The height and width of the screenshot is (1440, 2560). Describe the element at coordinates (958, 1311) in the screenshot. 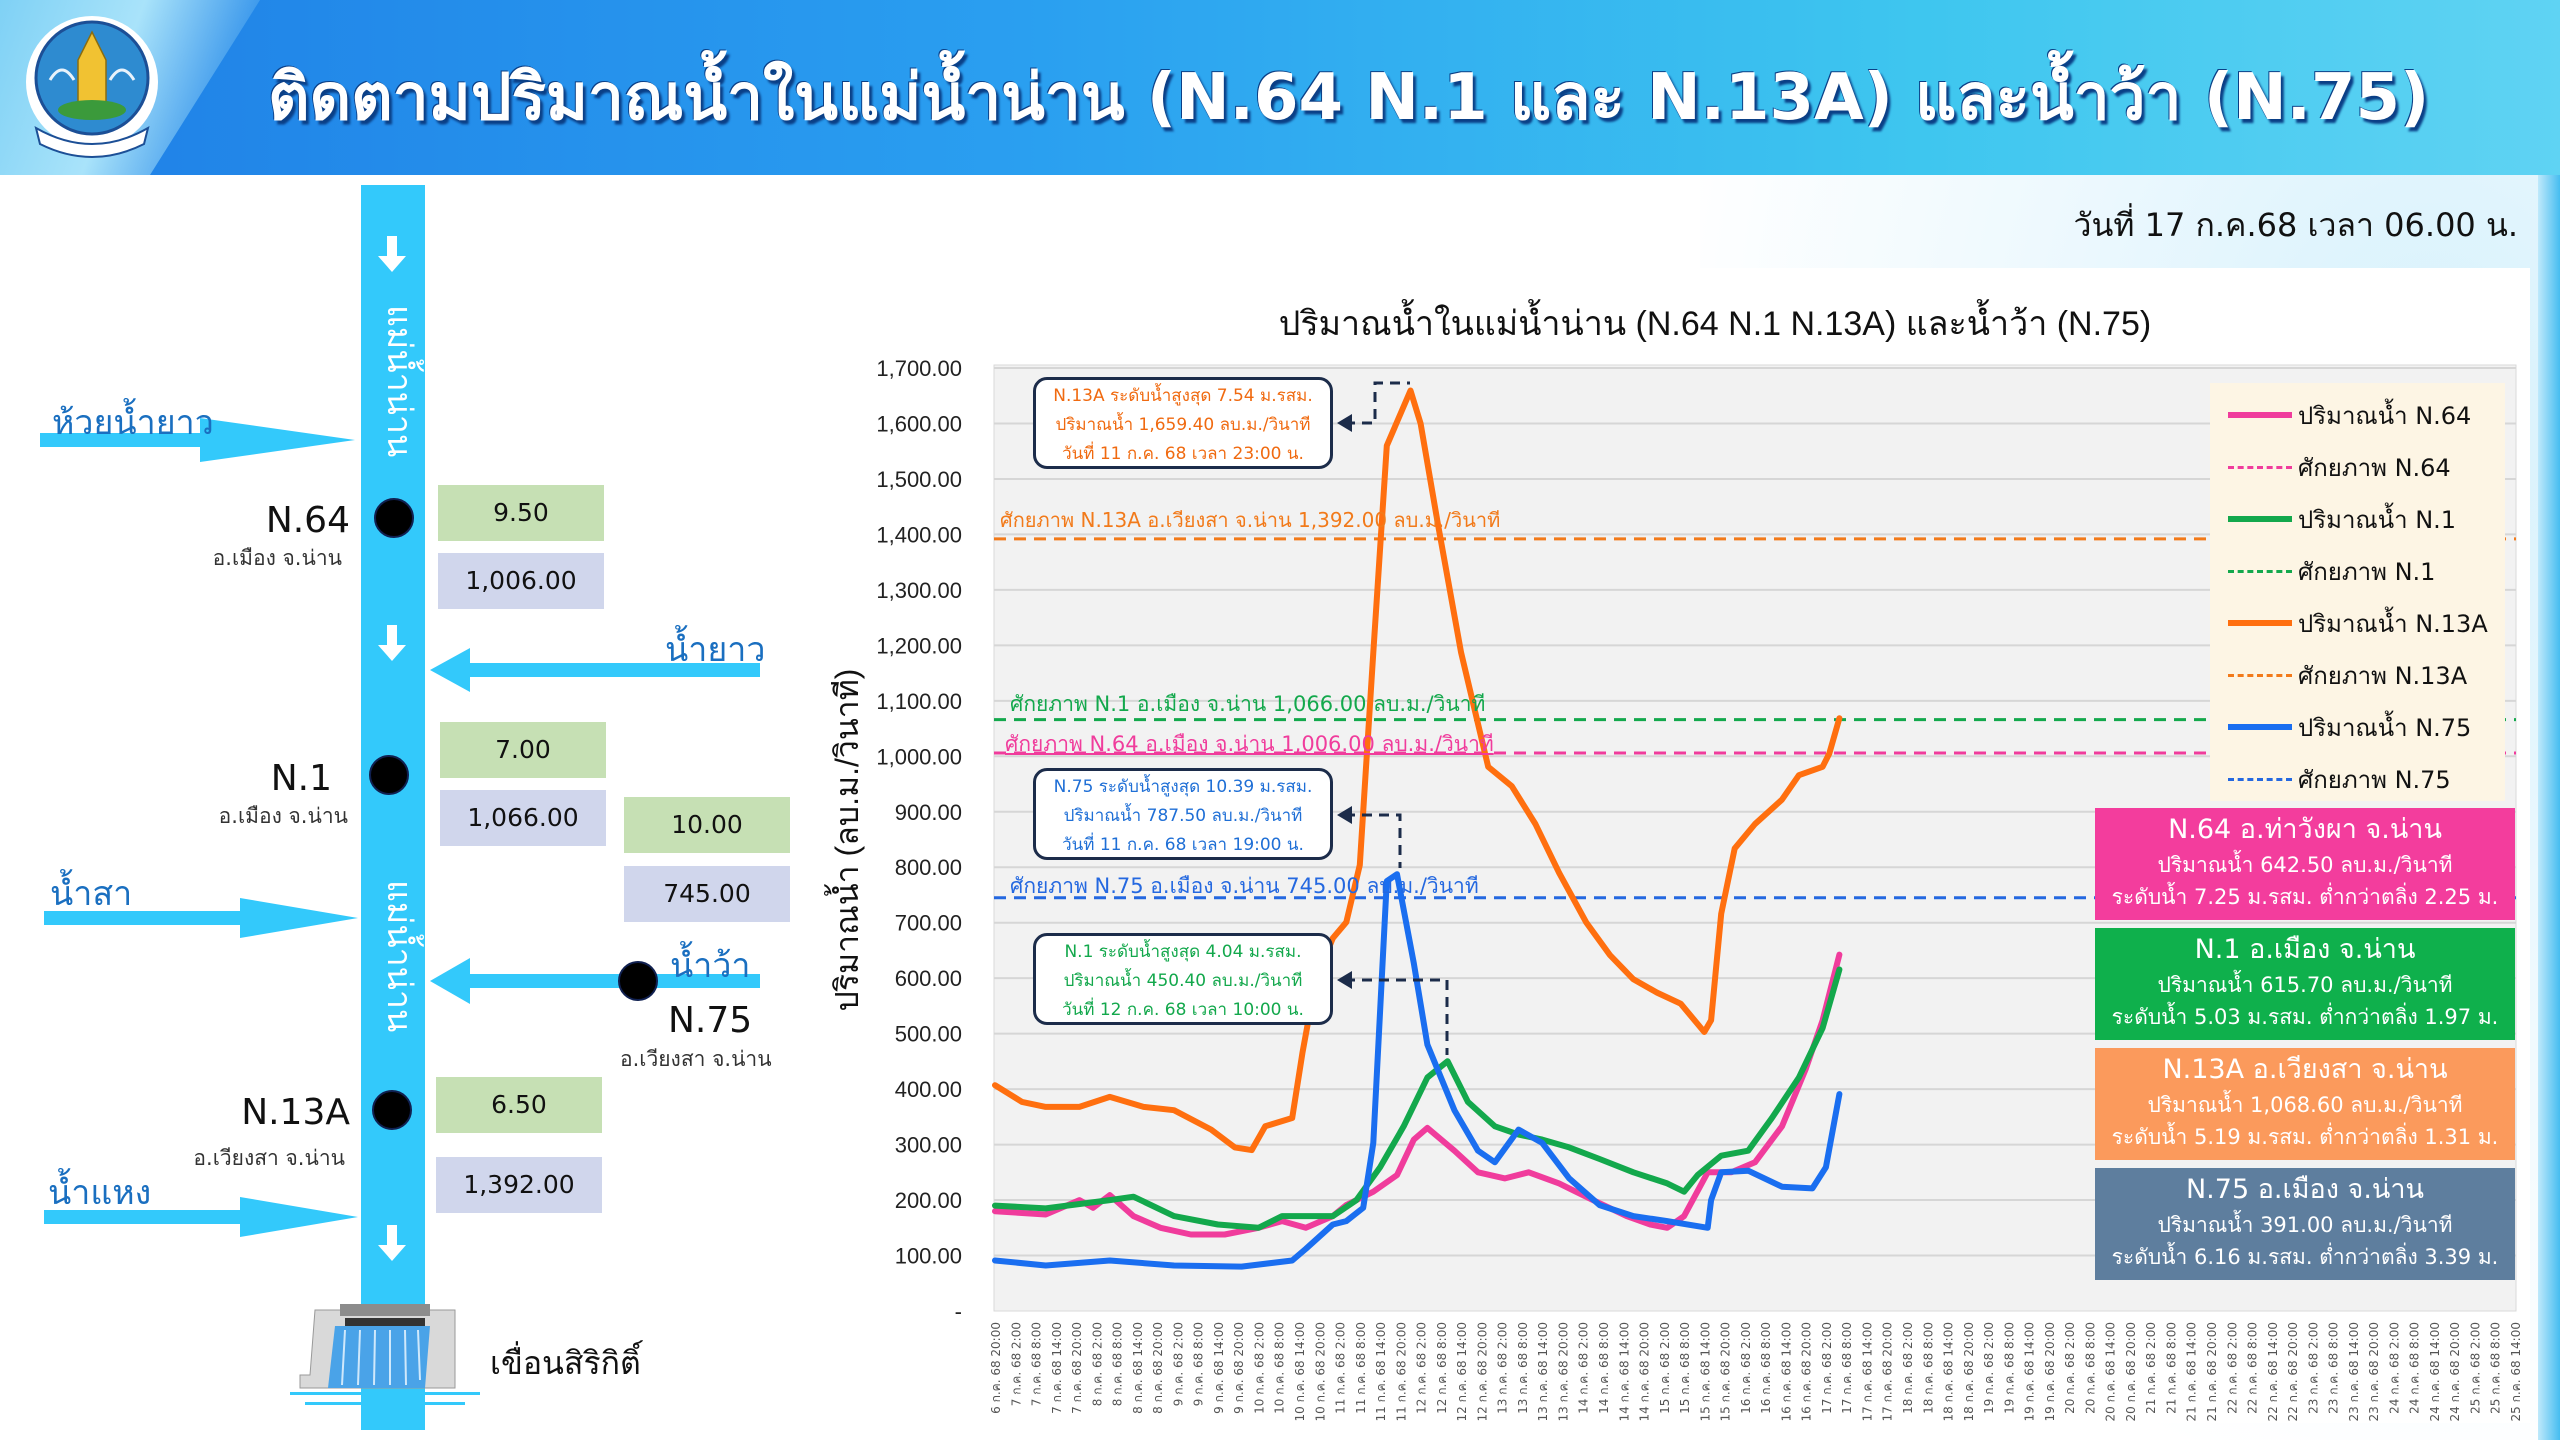

I see `y-tick-label: -` at that location.